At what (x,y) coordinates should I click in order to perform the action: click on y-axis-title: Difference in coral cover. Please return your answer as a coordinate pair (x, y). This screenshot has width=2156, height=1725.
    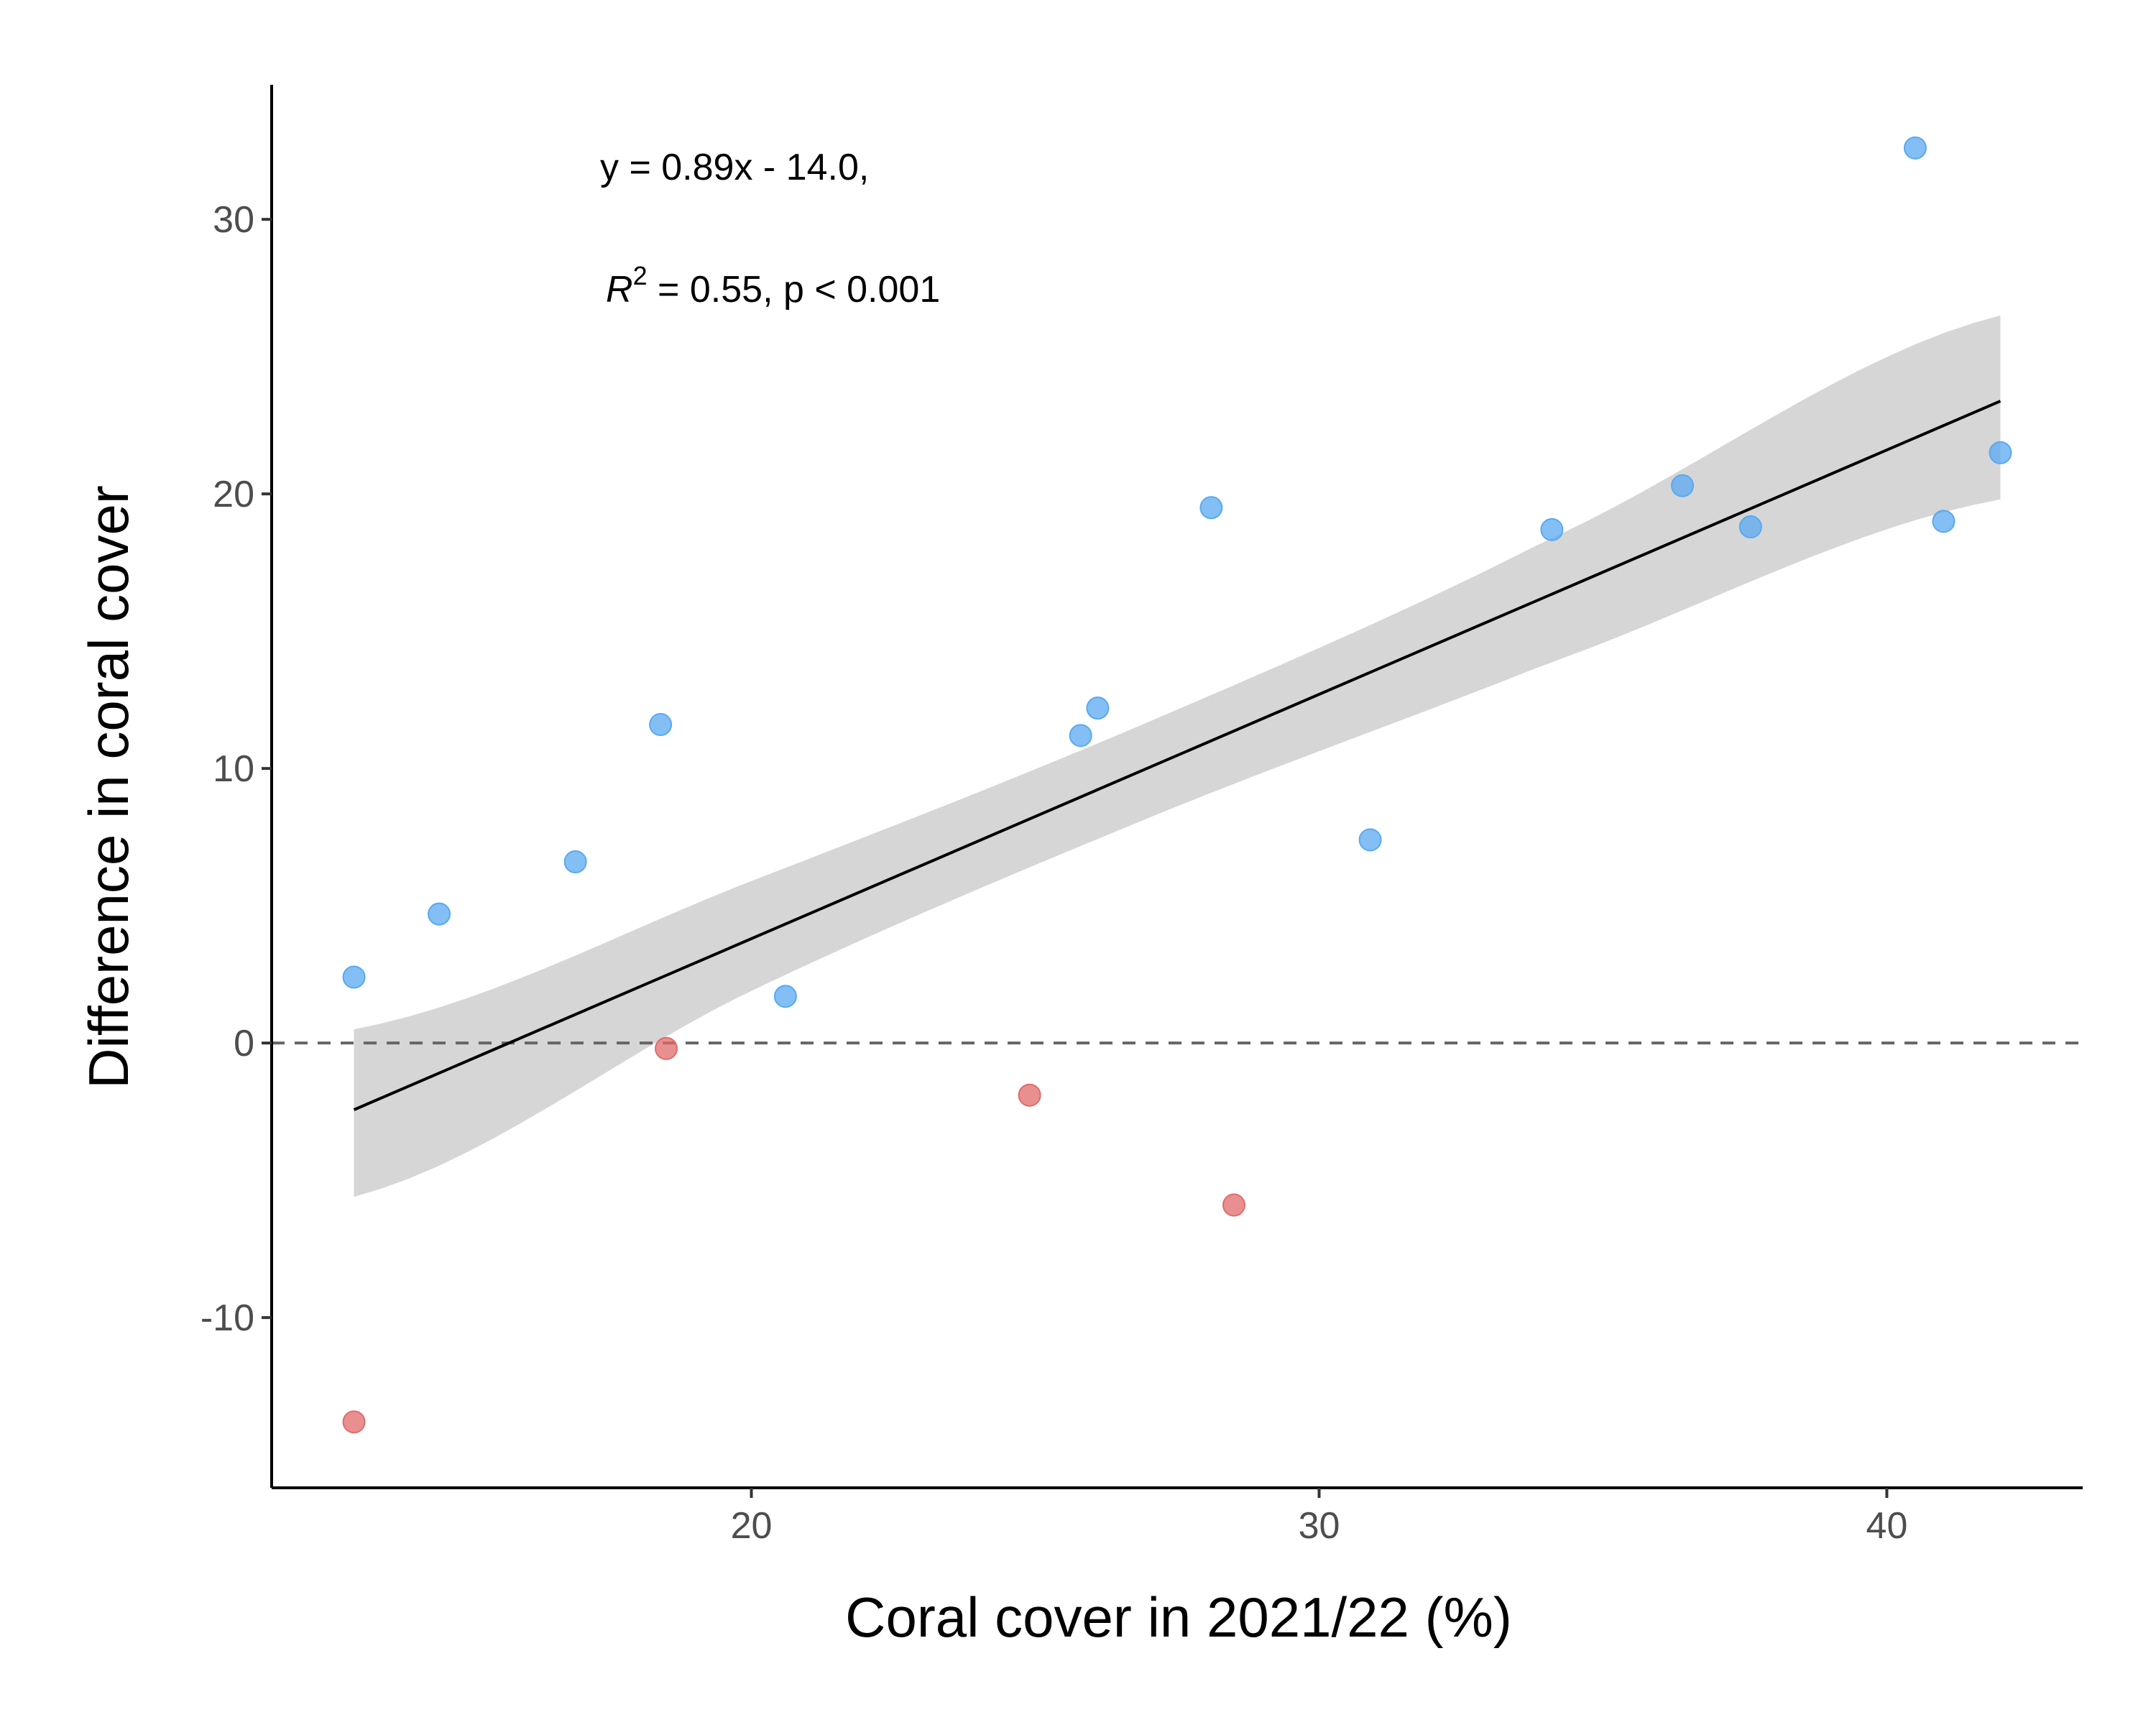
    Looking at the image, I should click on (108, 787).